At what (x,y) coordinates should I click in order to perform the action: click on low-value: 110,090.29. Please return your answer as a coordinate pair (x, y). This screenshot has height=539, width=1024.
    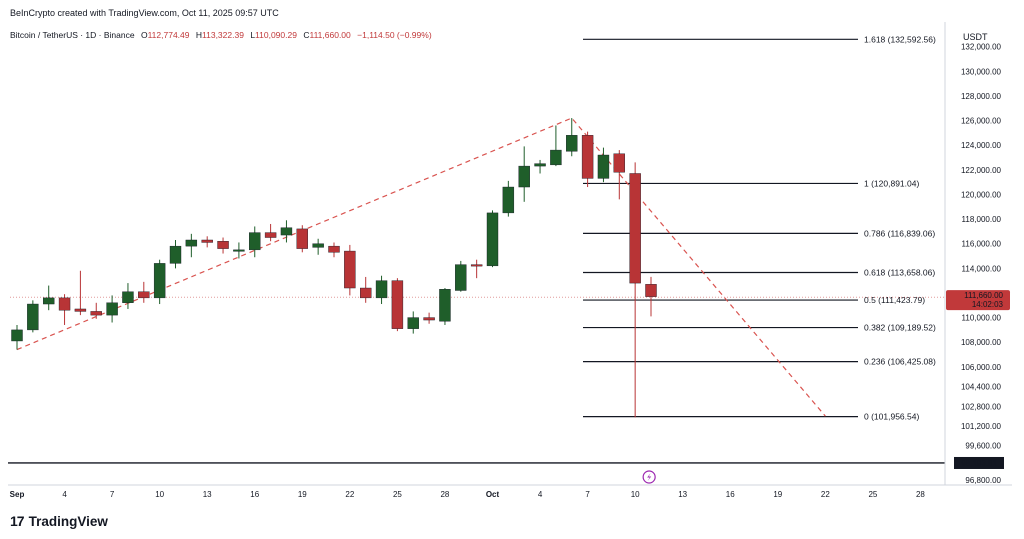
    Looking at the image, I should click on (276, 35).